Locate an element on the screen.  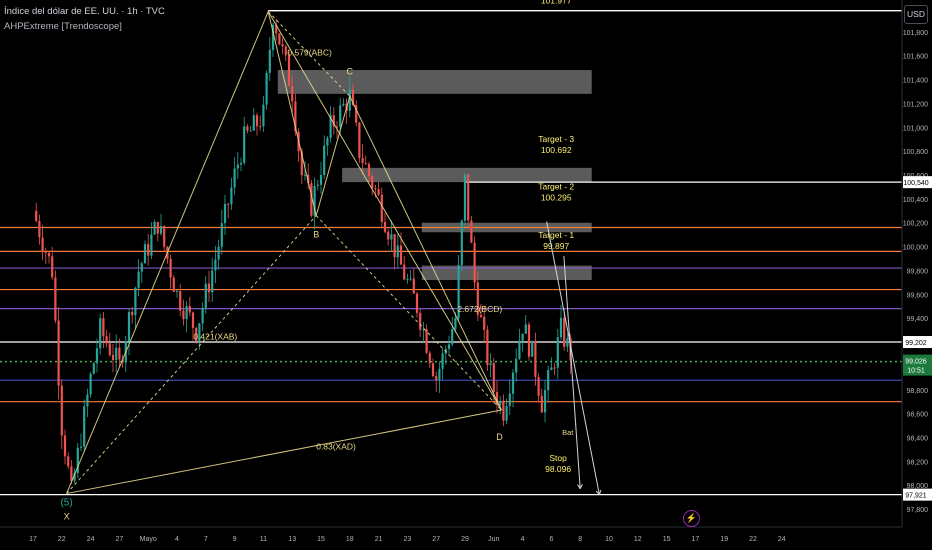
last-price-badge is located at coordinates (917, 365).